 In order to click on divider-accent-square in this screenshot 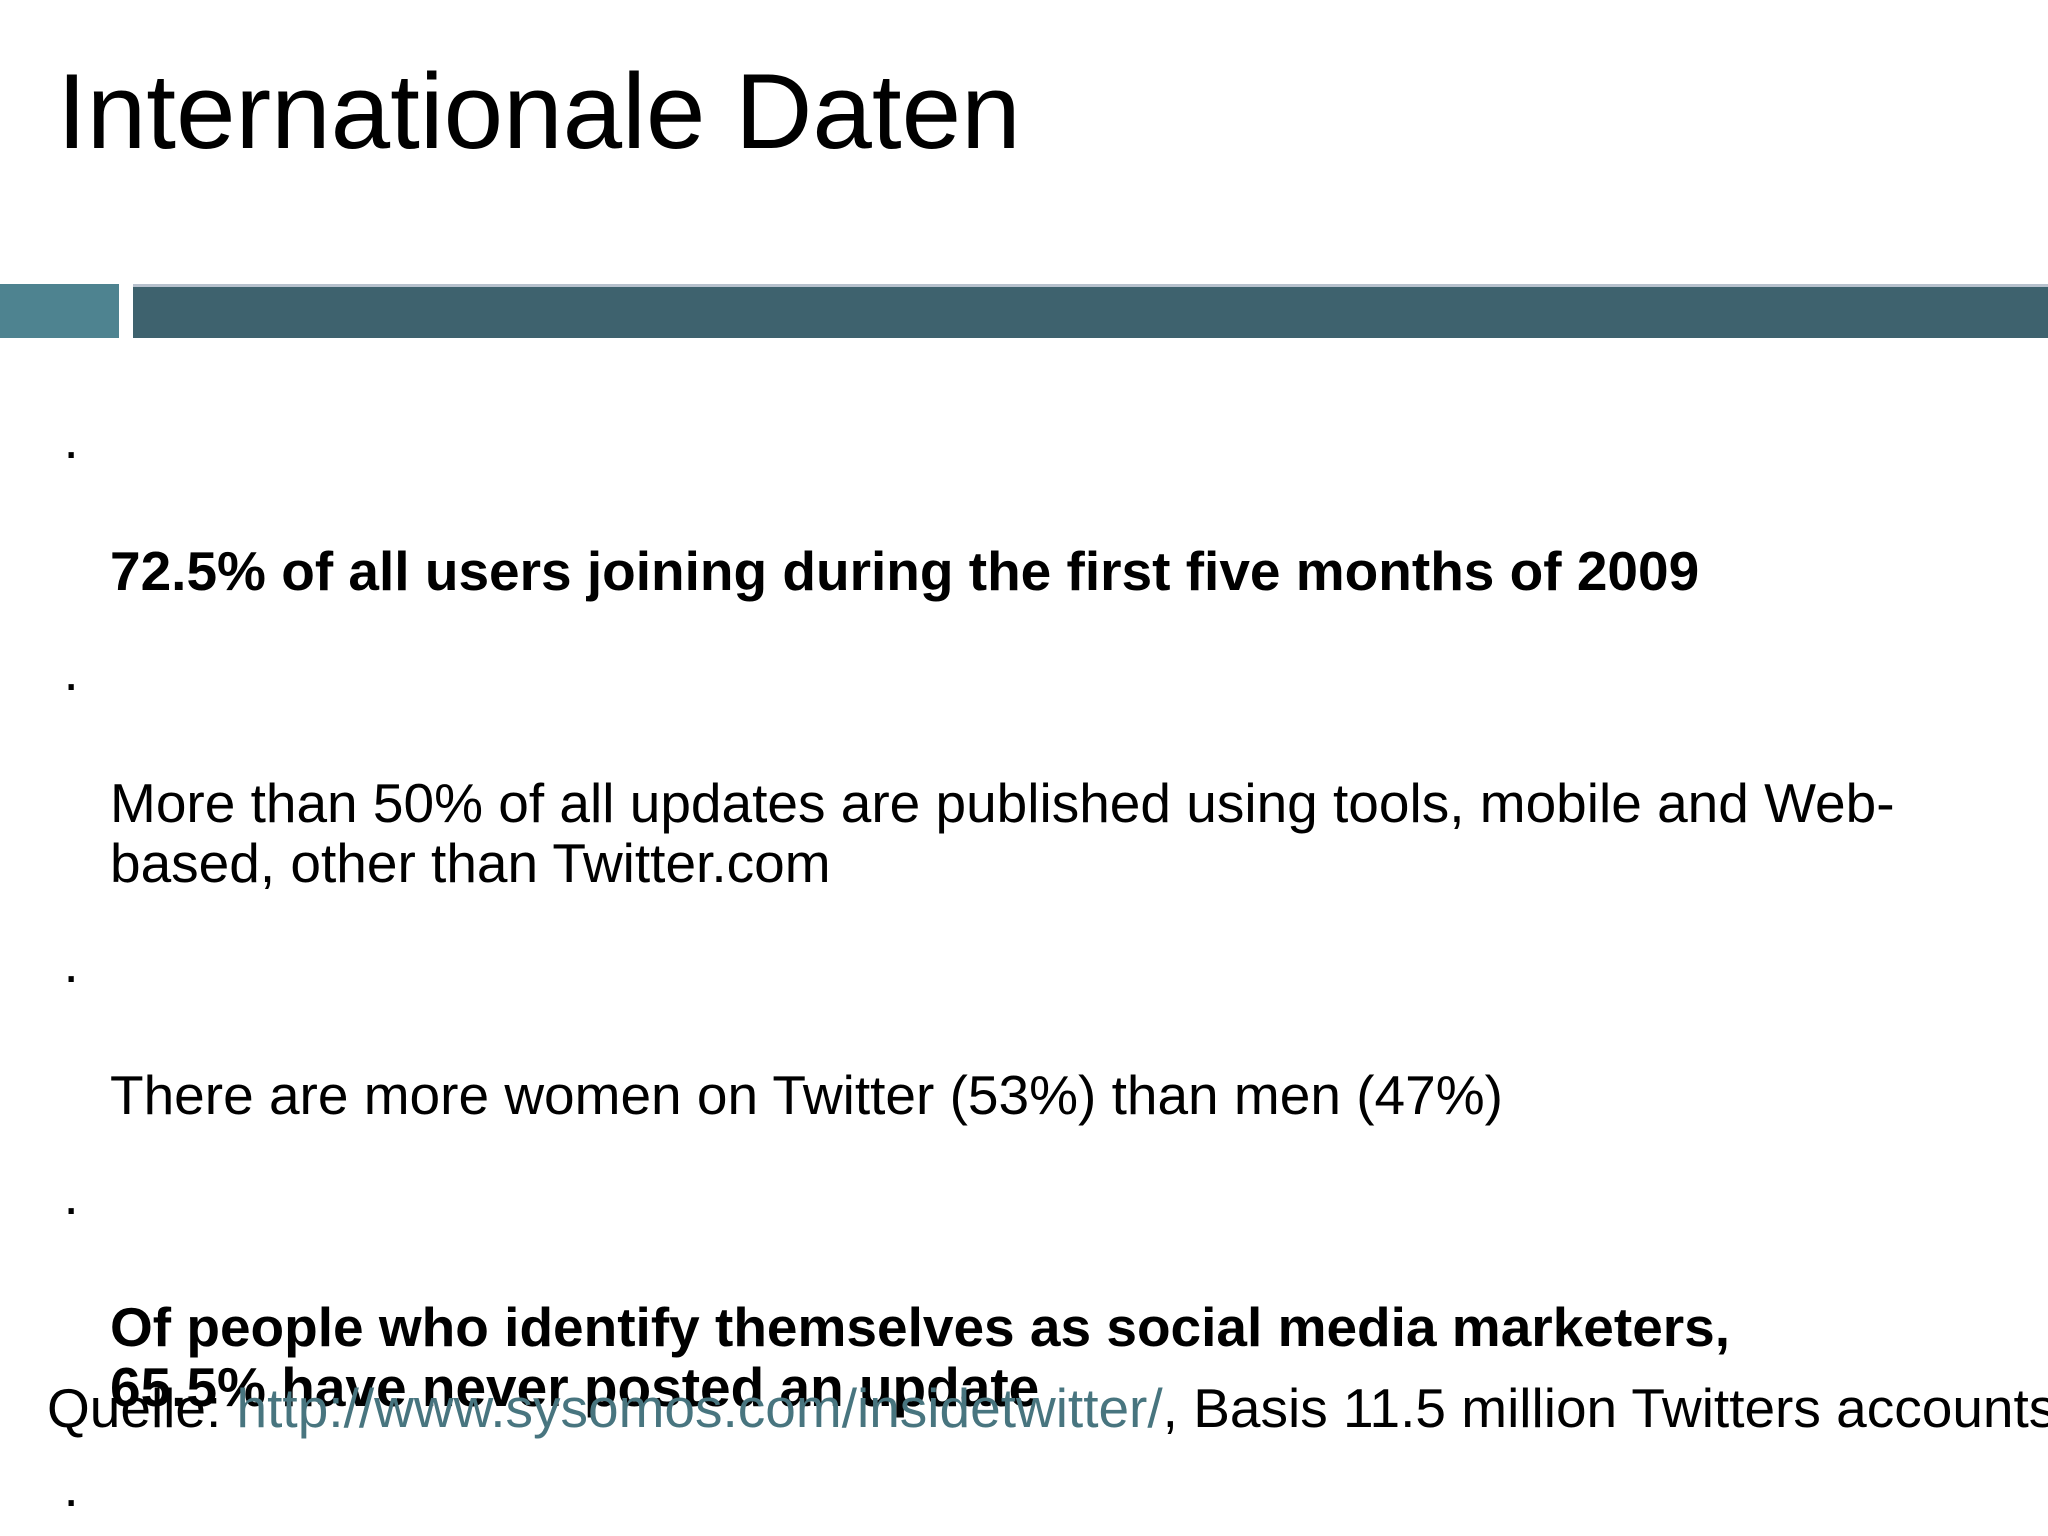, I will do `click(59, 311)`.